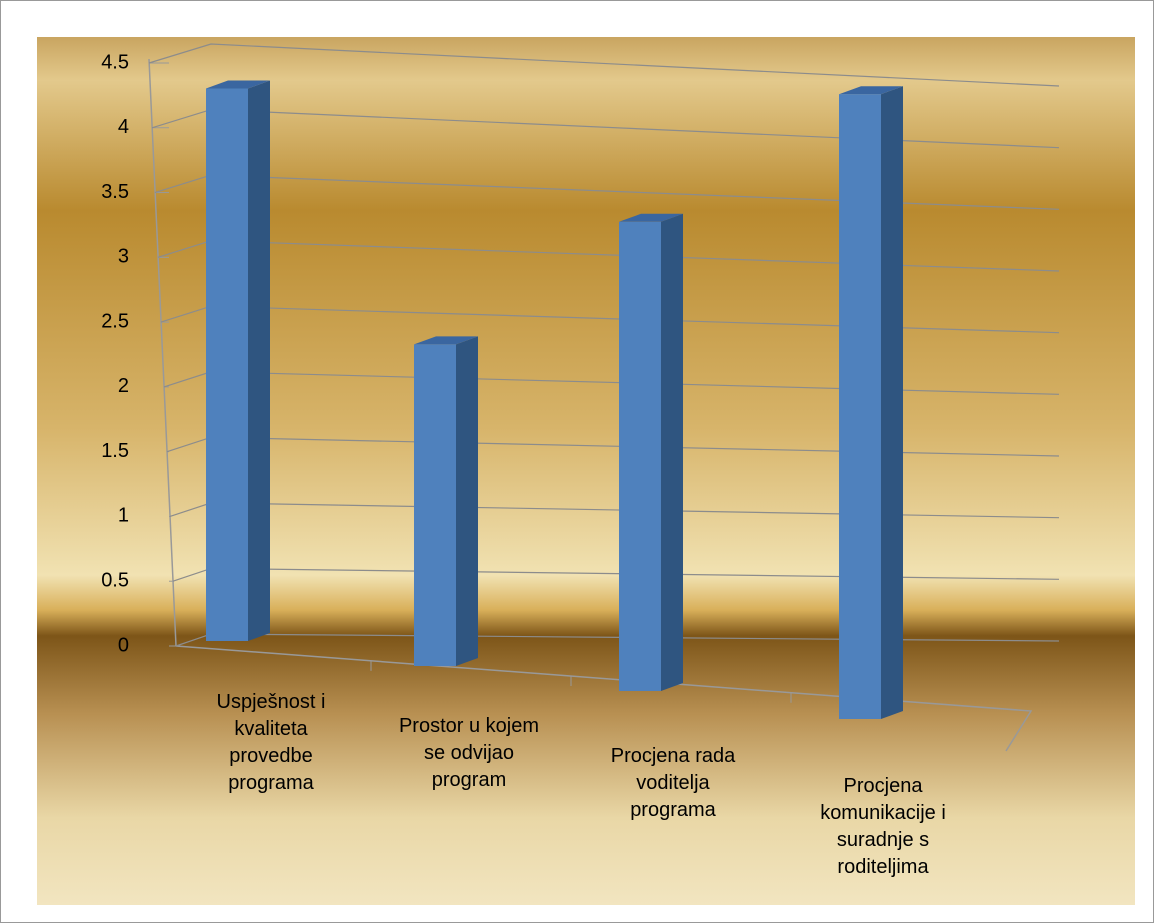 This screenshot has width=1154, height=924. What do you see at coordinates (123, 127) in the screenshot?
I see `y-tick-label: 4` at bounding box center [123, 127].